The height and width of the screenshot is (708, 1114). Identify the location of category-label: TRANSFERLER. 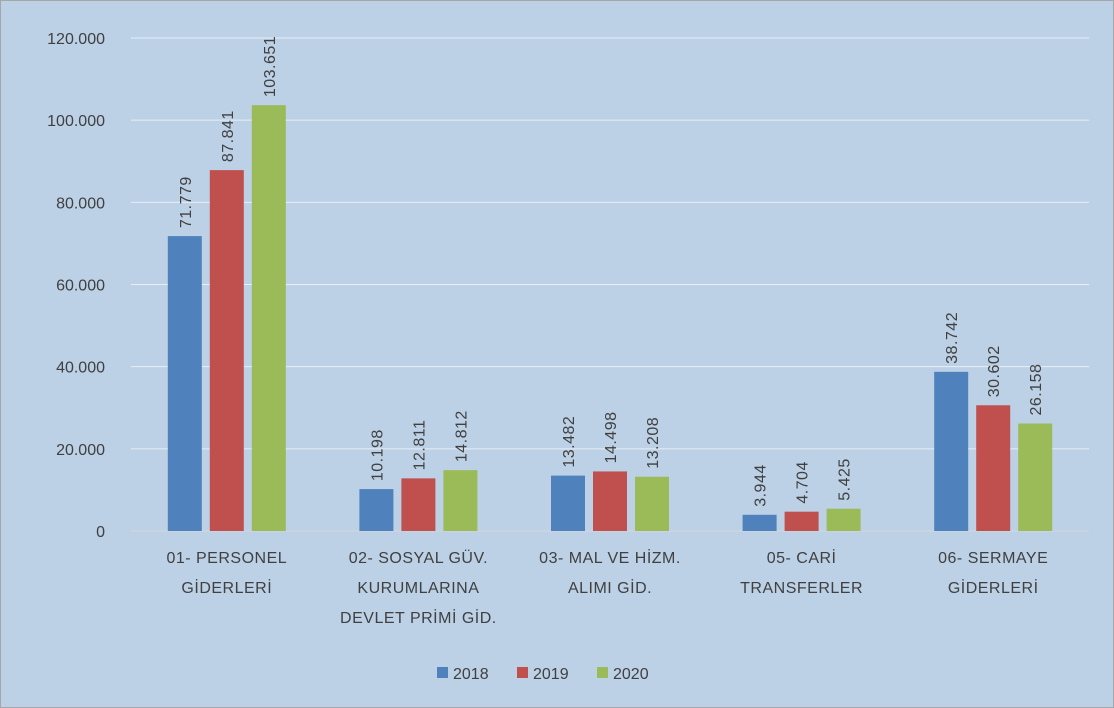
(801, 588).